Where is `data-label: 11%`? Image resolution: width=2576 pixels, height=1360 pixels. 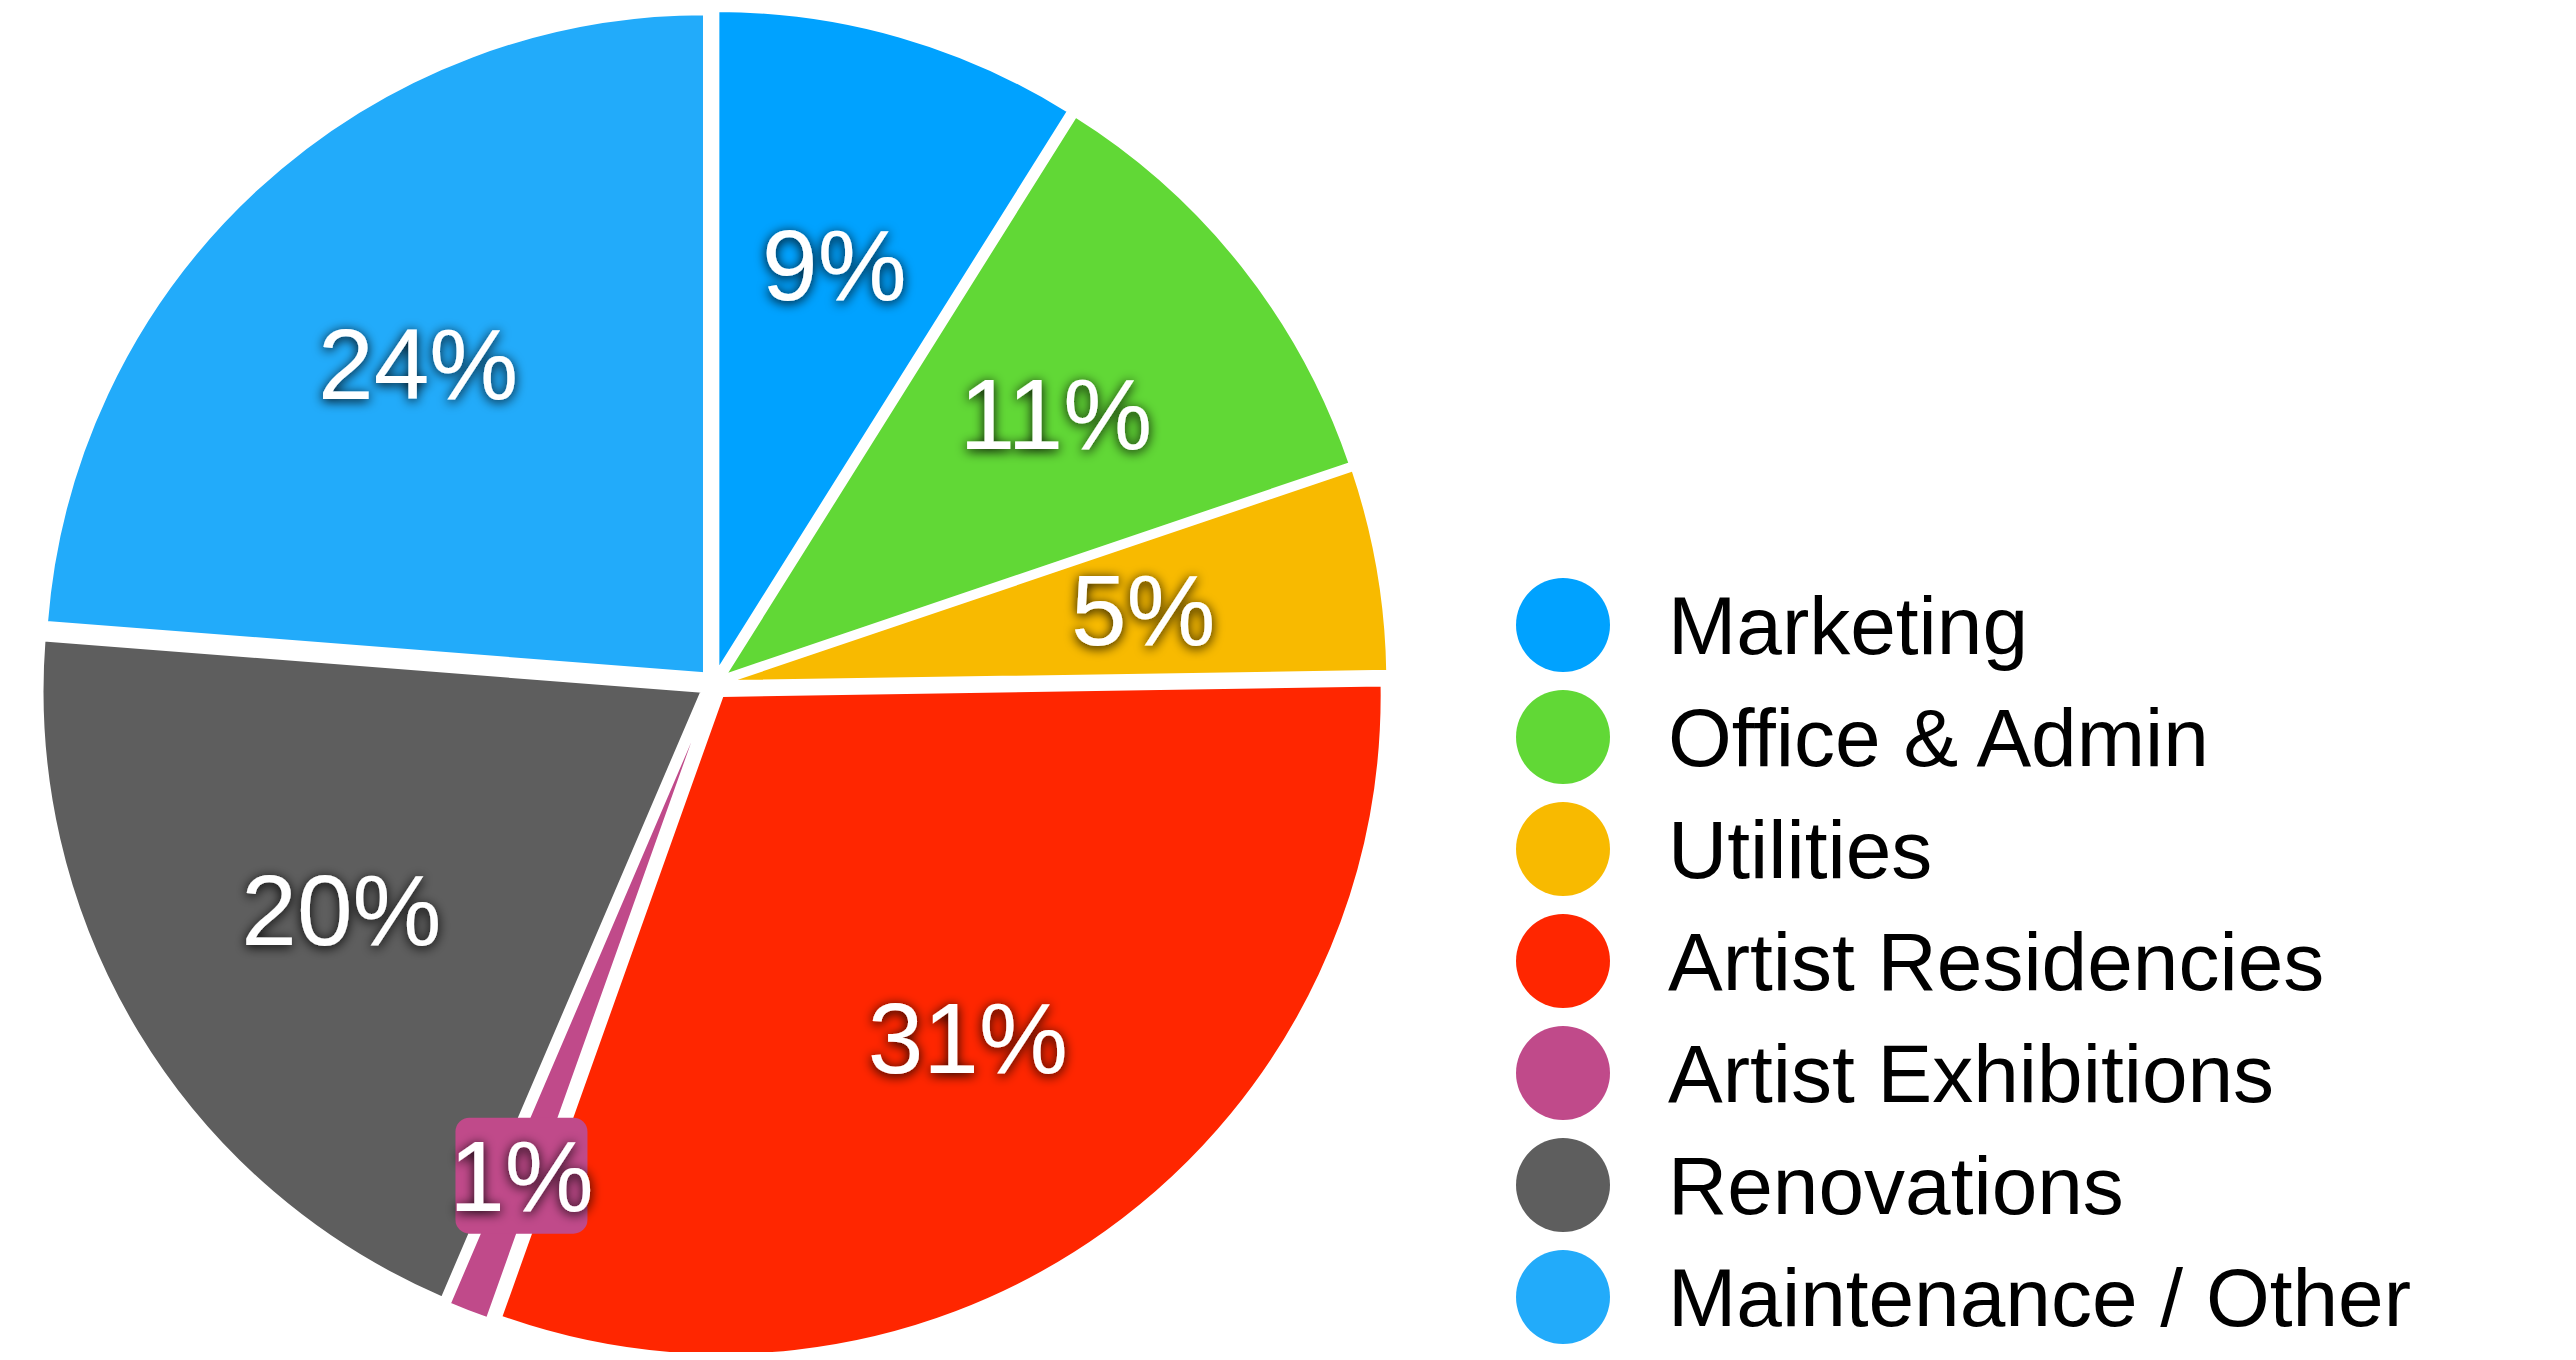
data-label: 11% is located at coordinates (1056, 413).